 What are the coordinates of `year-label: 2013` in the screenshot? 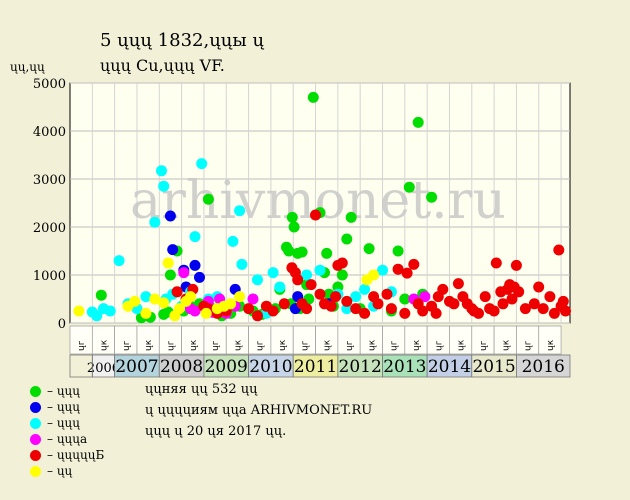 It's located at (404, 367).